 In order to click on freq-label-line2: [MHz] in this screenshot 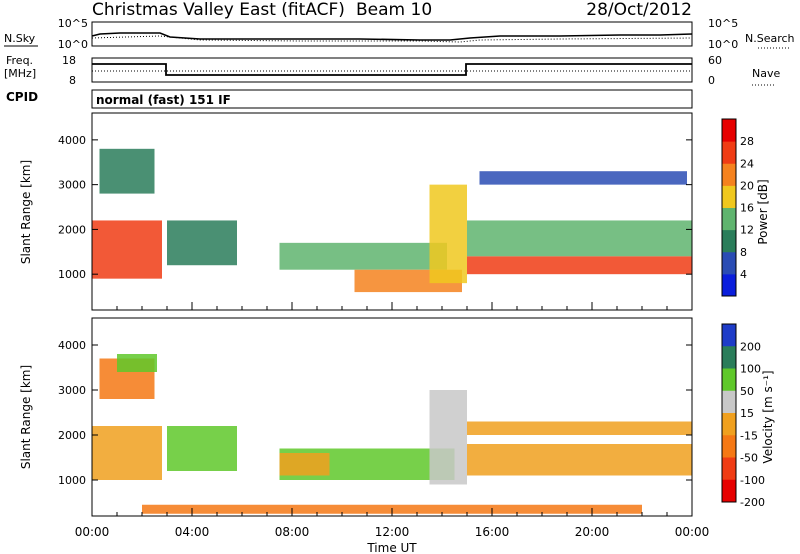, I will do `click(20, 73)`.